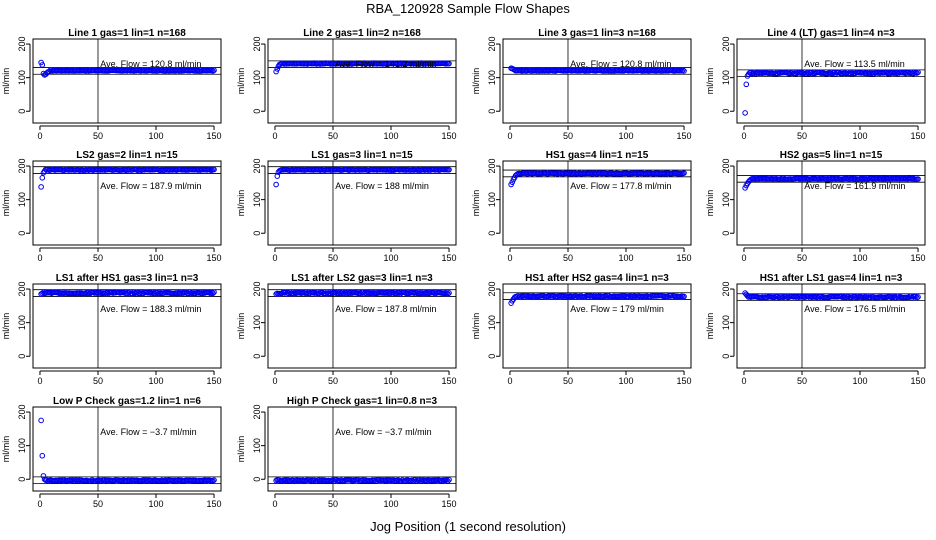 Image resolution: width=936 pixels, height=540 pixels. What do you see at coordinates (831, 278) in the screenshot?
I see `panel-title: HS1 after LS1 gas=4 lin=1 n=3` at bounding box center [831, 278].